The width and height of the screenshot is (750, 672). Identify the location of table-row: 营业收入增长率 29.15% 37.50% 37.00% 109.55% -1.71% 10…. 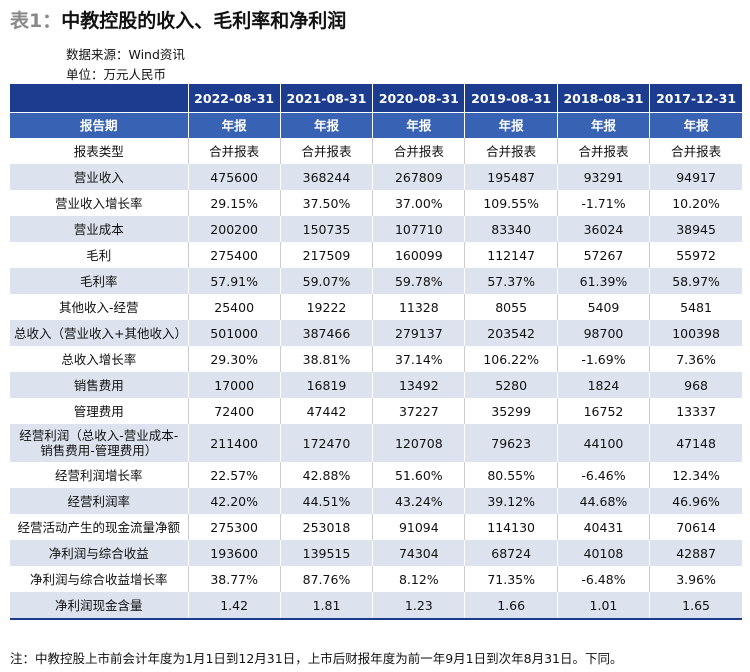
(376, 203).